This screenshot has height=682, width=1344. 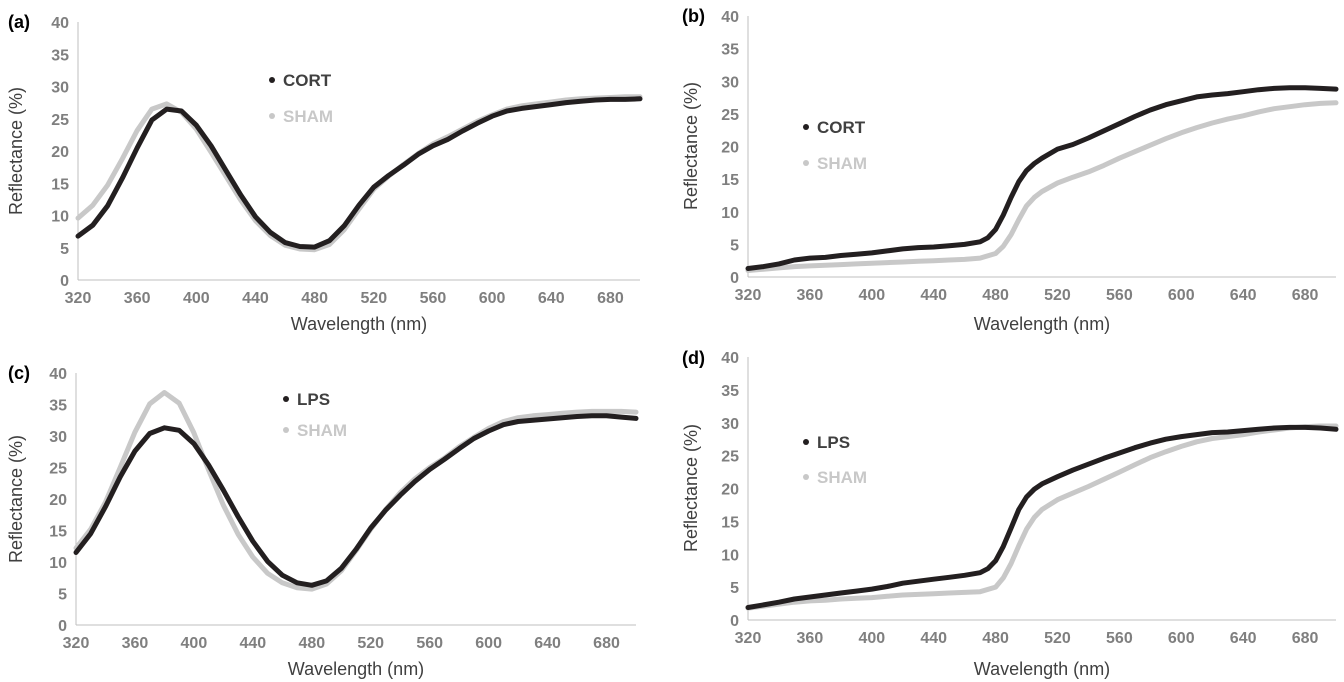 I want to click on panel-label: (a), so click(x=19, y=22).